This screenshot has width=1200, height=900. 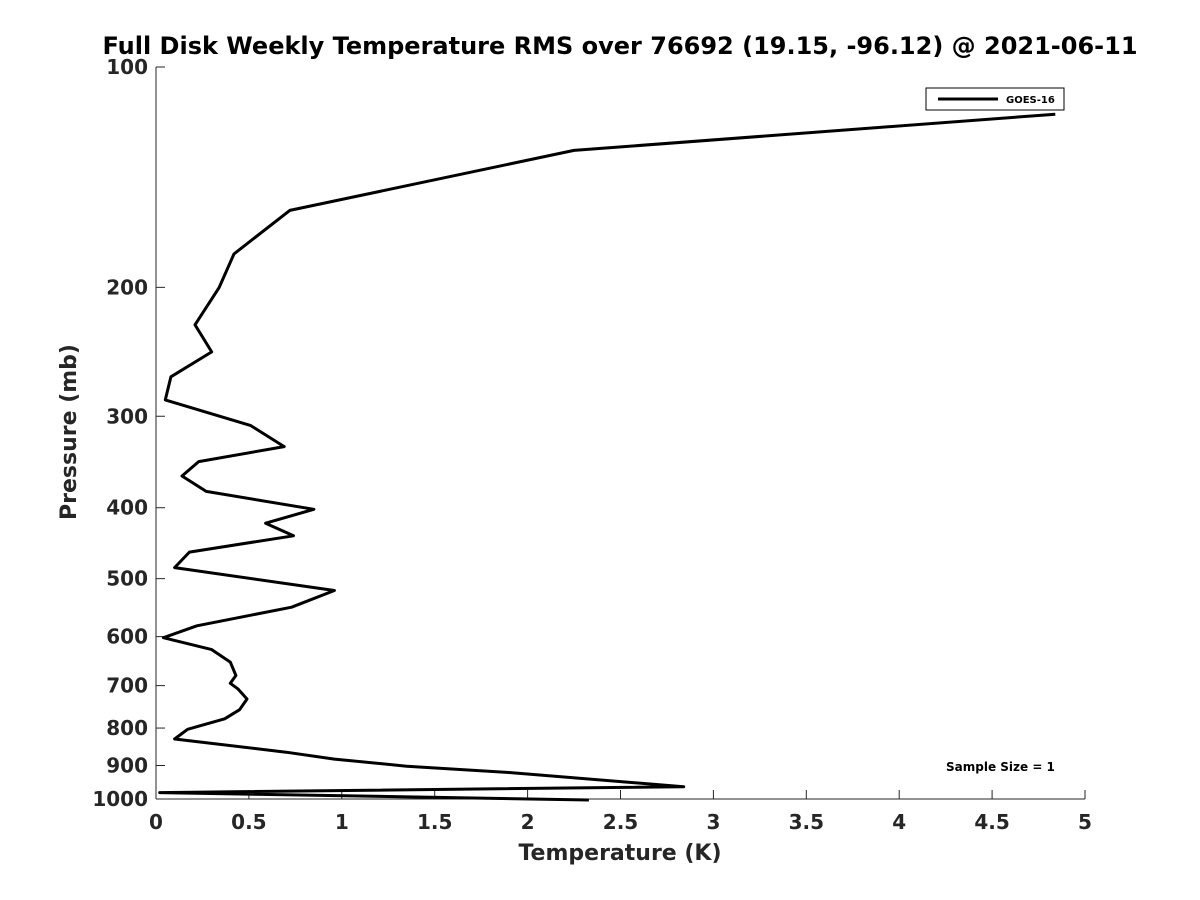 I want to click on y-tick-label: 1000, so click(x=120, y=799).